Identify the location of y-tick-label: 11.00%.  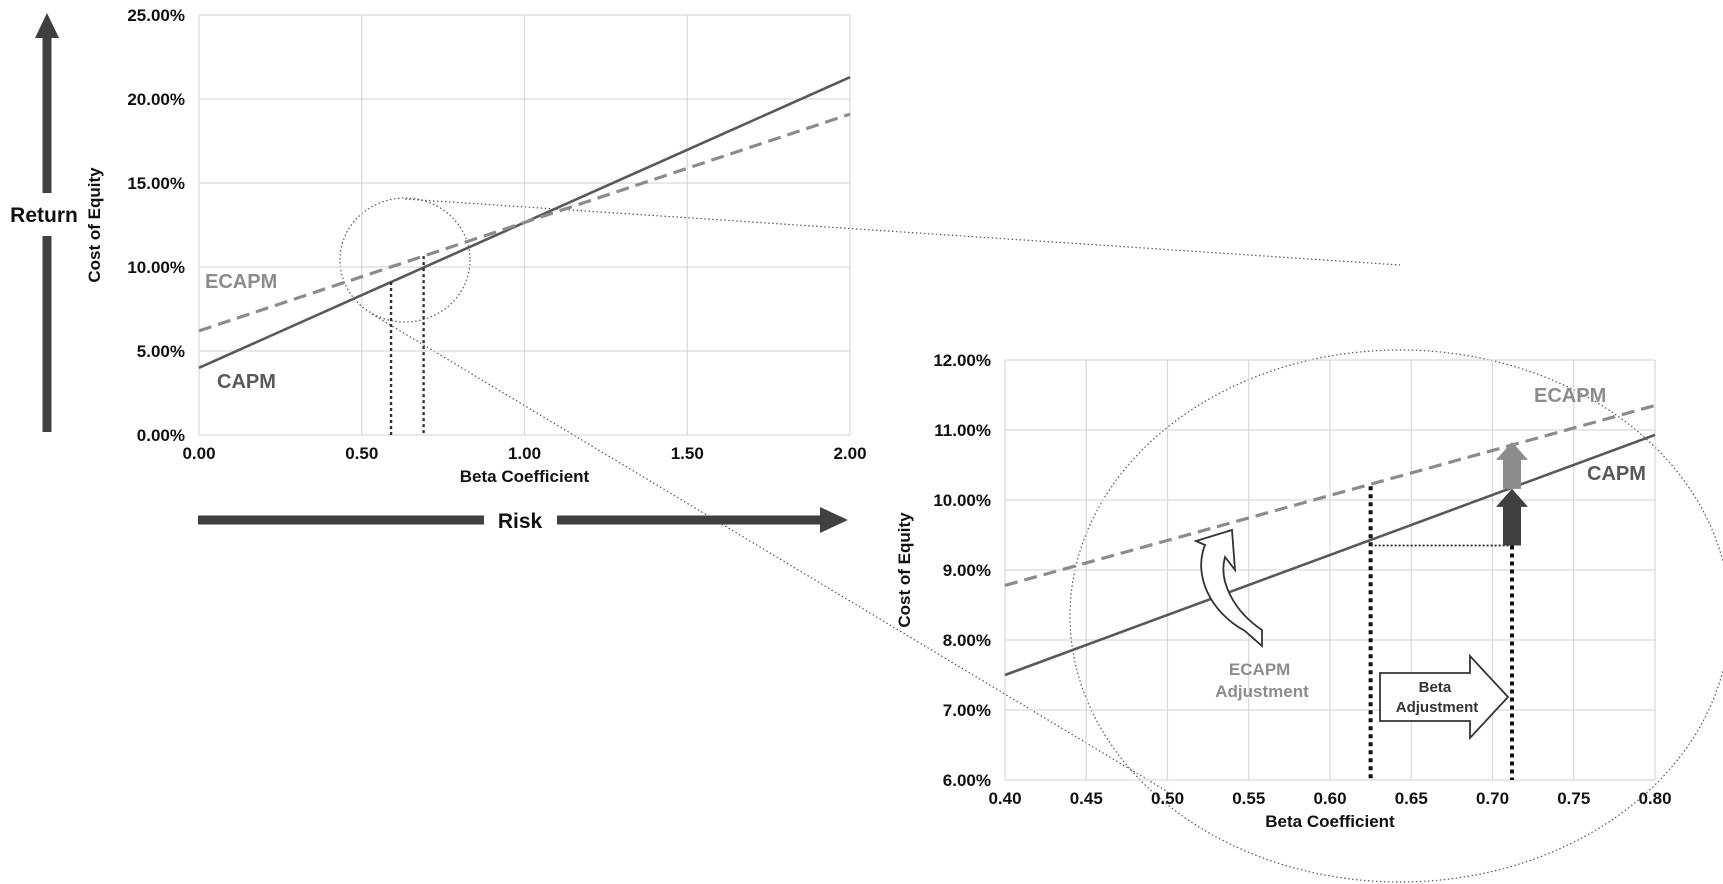
(962, 430).